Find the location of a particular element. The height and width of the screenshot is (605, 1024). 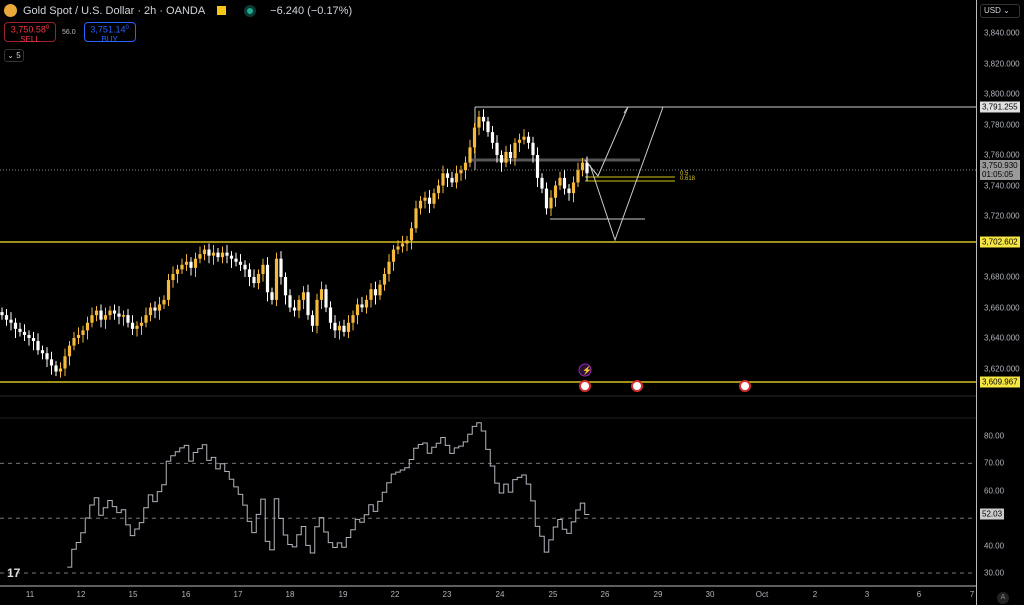

rsi-tick: 80.00 is located at coordinates (994, 436).